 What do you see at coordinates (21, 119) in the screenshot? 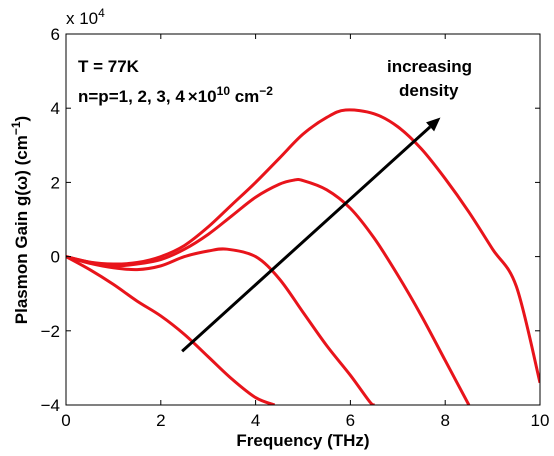
I see `y-axis-title-end: )` at bounding box center [21, 119].